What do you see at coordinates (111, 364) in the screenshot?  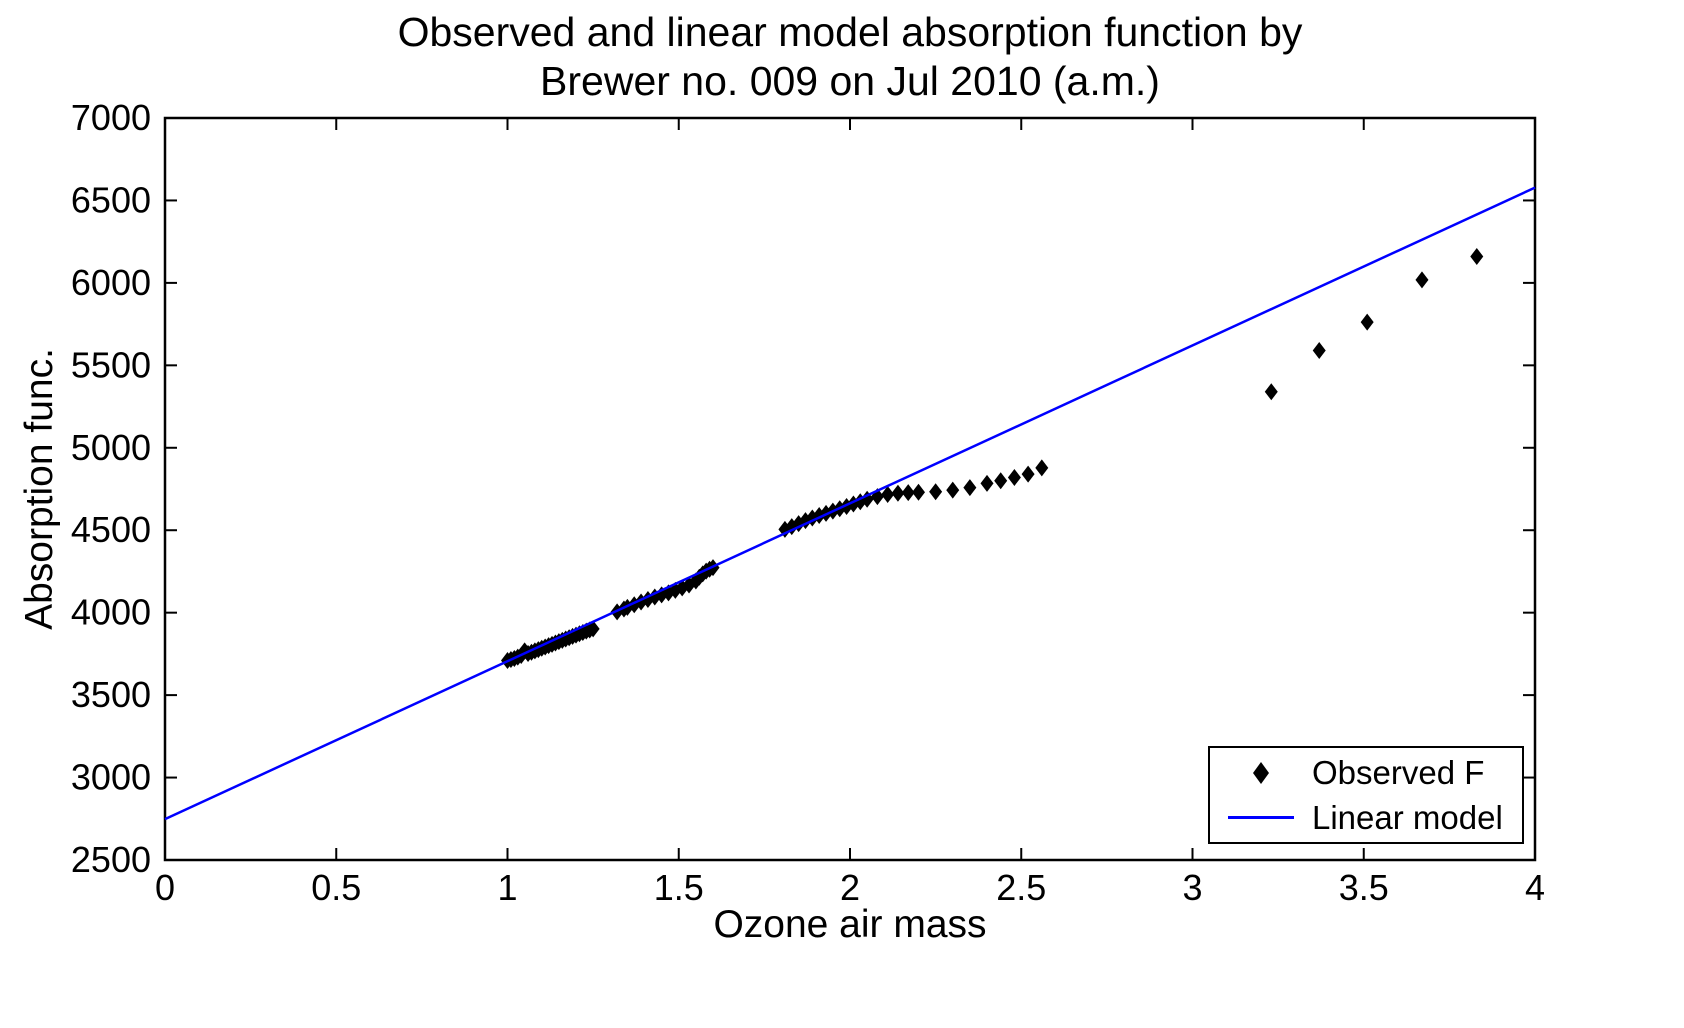 I see `y-tick-label: 5500` at bounding box center [111, 364].